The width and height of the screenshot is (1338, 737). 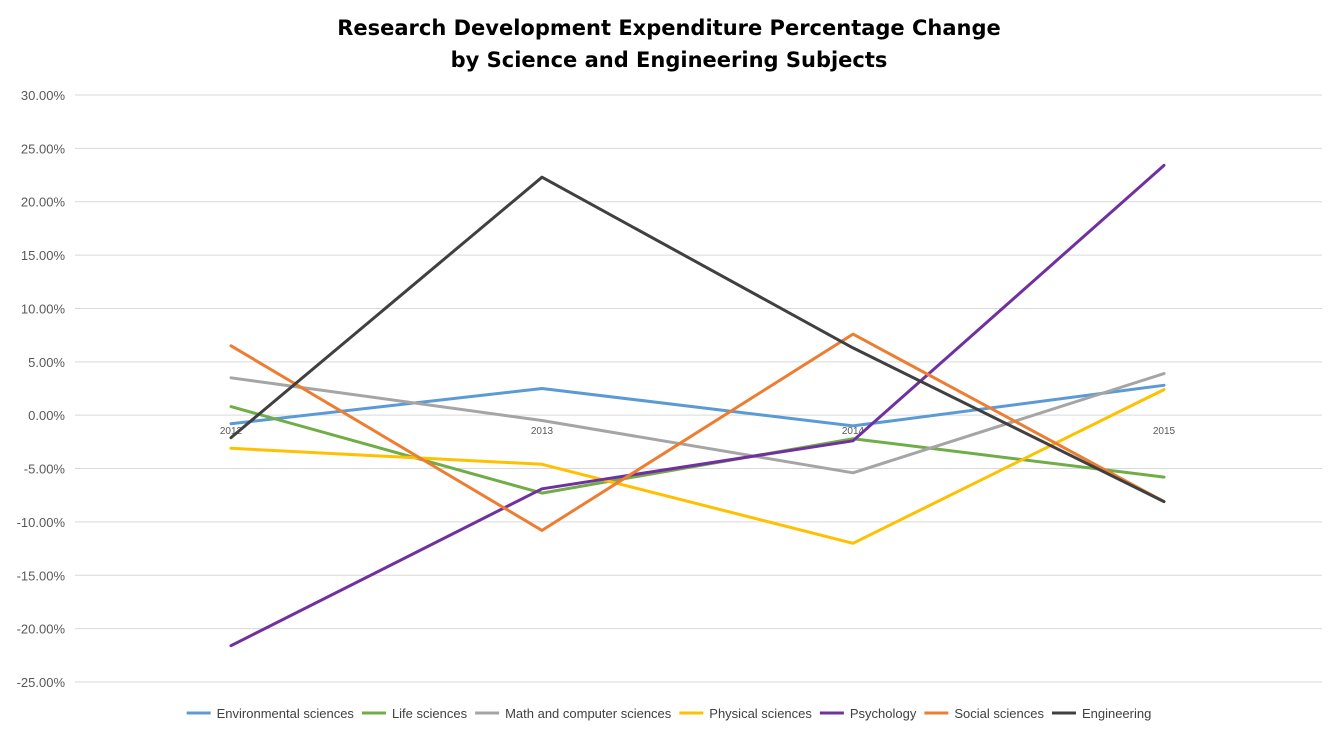 I want to click on y-tick-label: 5.00%, so click(x=46, y=362).